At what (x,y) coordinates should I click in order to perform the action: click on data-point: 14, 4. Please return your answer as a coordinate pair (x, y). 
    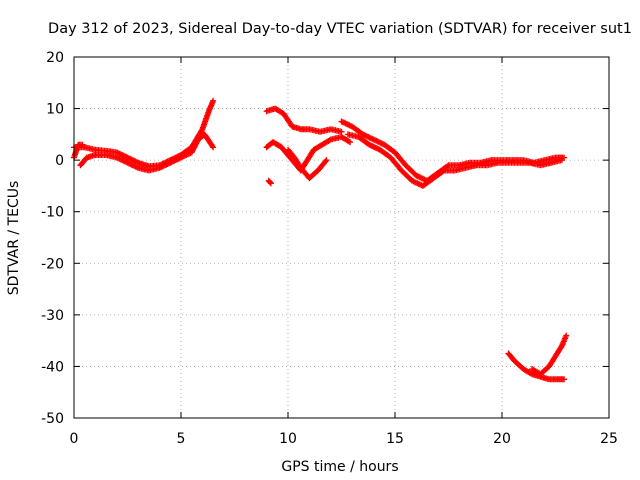
    Looking at the image, I should click on (373, 139).